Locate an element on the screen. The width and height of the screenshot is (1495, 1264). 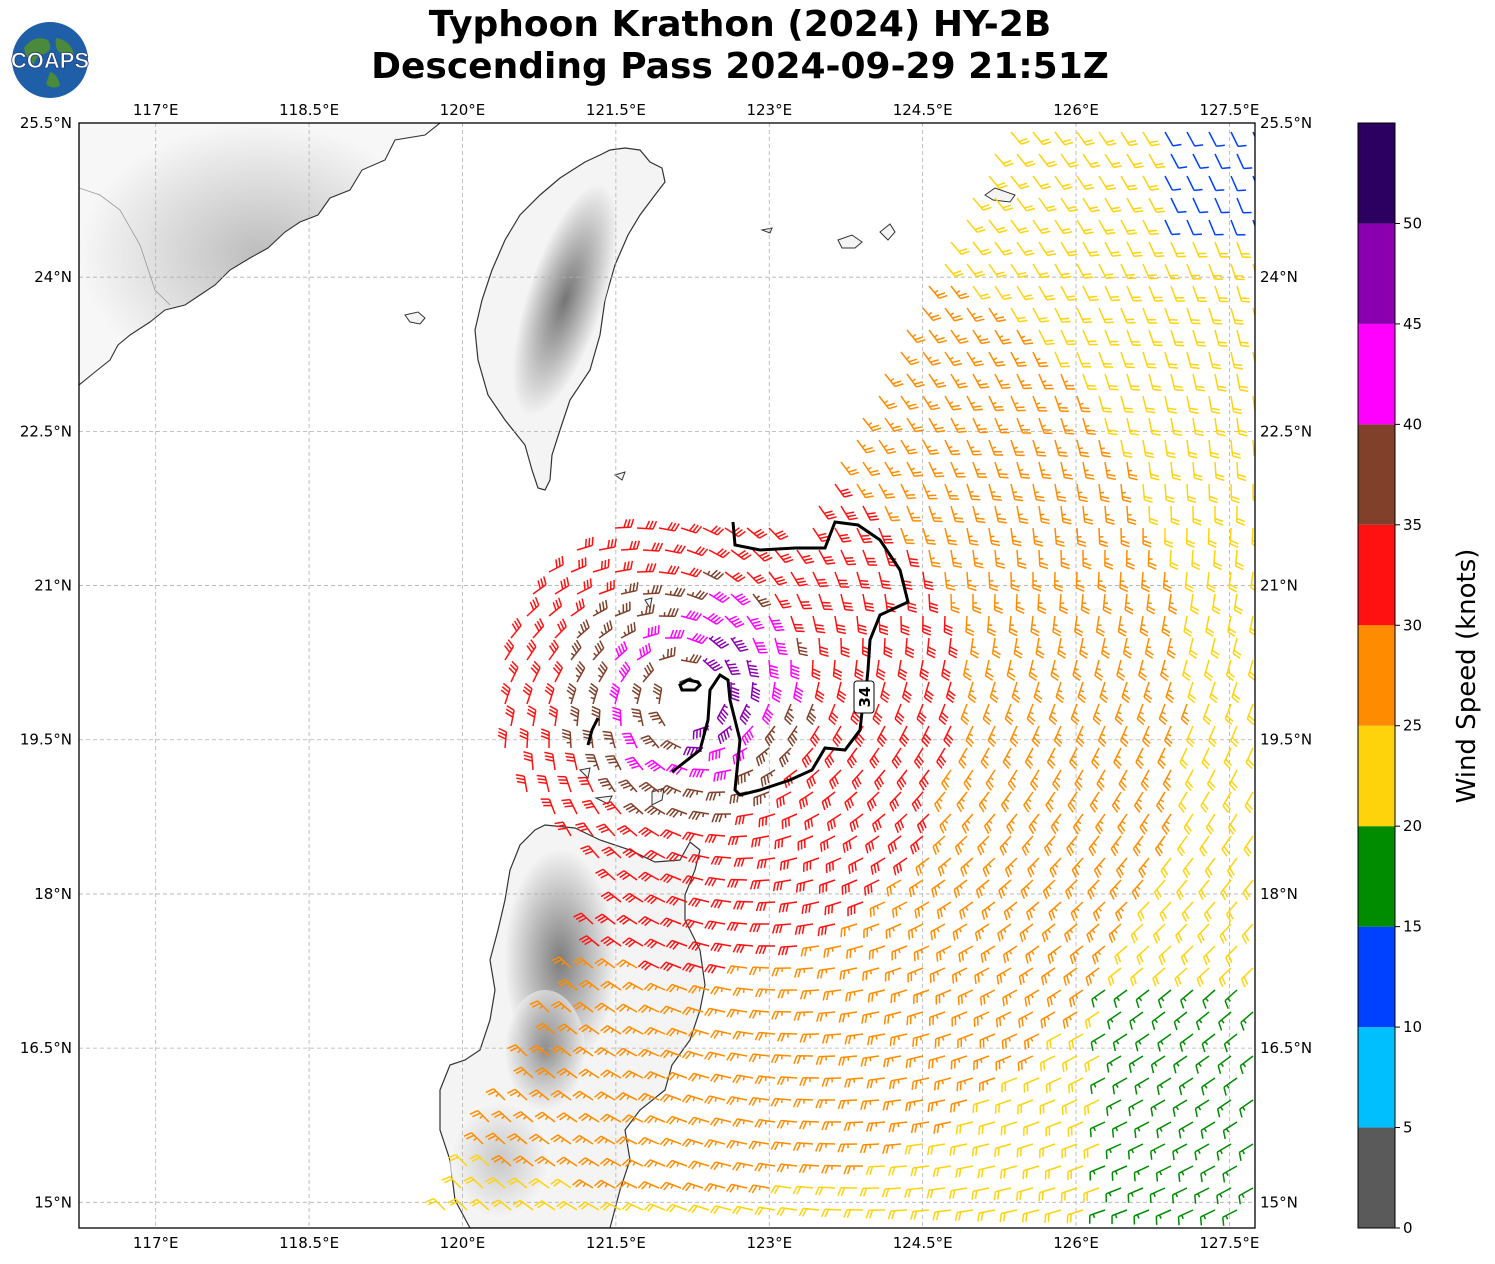
contour-34kt-line is located at coordinates (790, 658).